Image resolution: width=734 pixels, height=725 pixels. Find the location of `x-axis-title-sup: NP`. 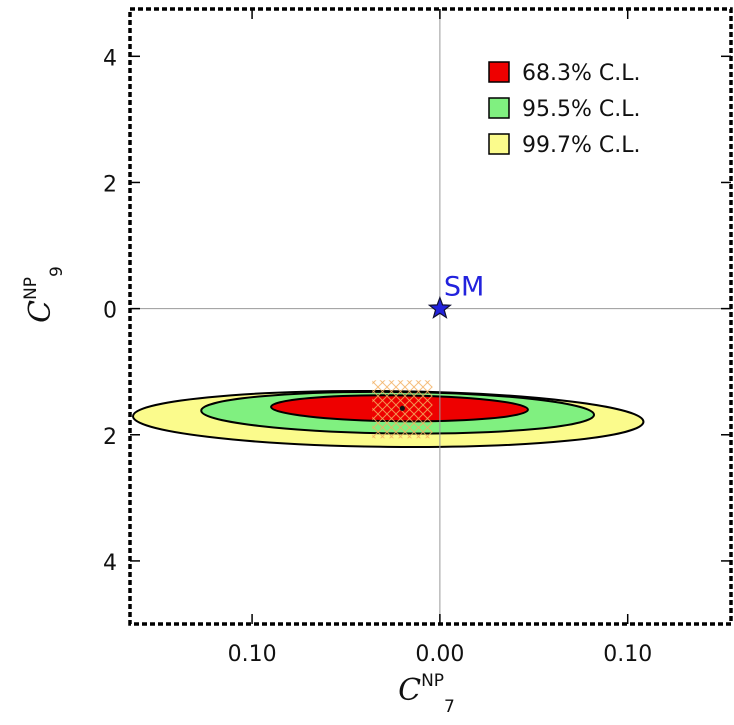

x-axis-title-sup: NP is located at coordinates (432, 681).